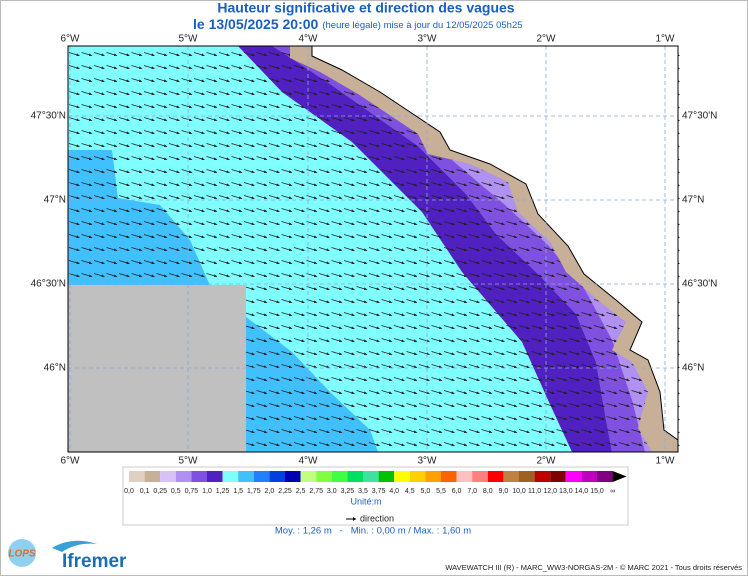 This screenshot has width=748, height=576. I want to click on lon-label-bottom: 4°W, so click(309, 461).